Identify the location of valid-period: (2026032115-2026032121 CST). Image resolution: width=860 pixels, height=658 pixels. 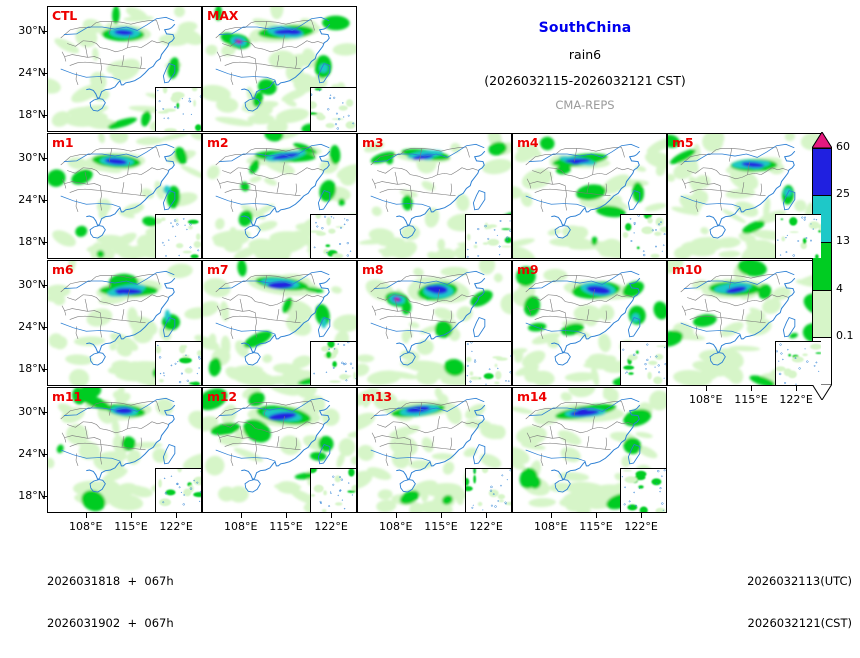
(585, 80).